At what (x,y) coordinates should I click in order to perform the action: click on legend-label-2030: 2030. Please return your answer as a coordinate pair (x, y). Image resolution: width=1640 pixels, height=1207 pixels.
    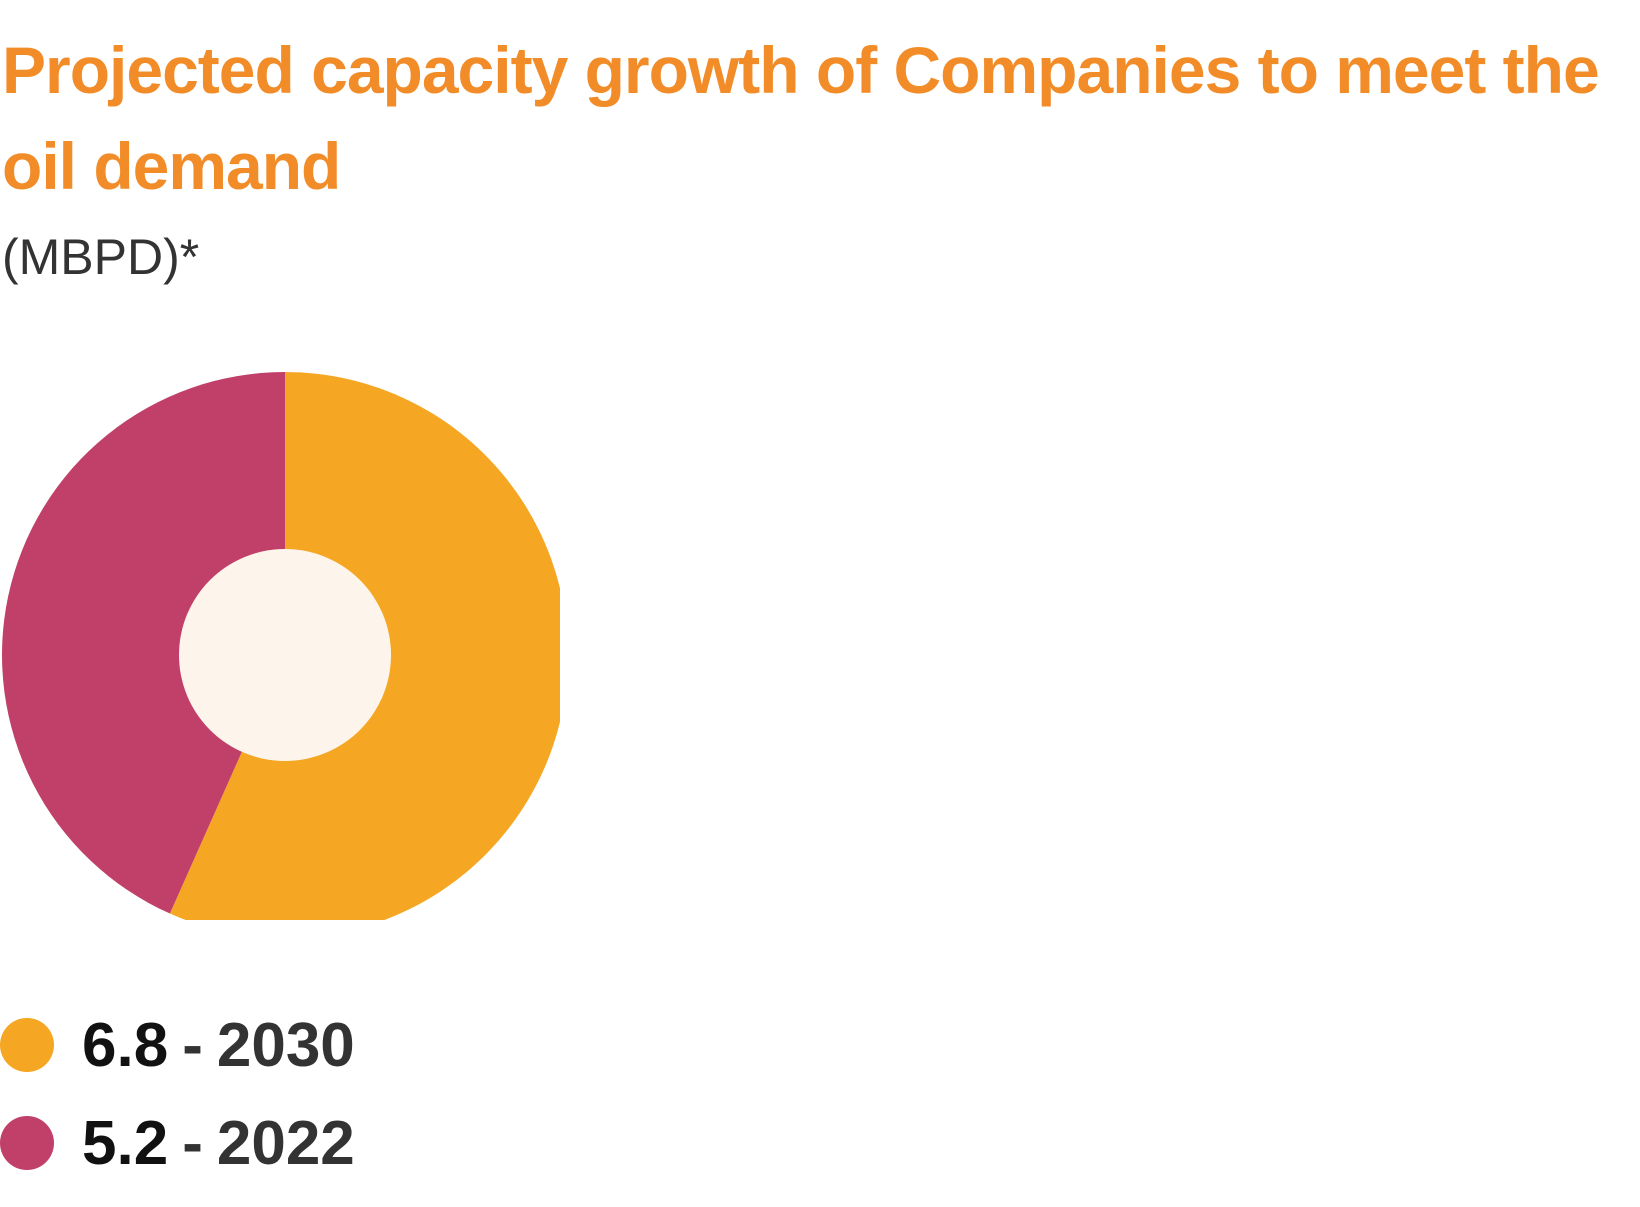
    Looking at the image, I should click on (285, 1045).